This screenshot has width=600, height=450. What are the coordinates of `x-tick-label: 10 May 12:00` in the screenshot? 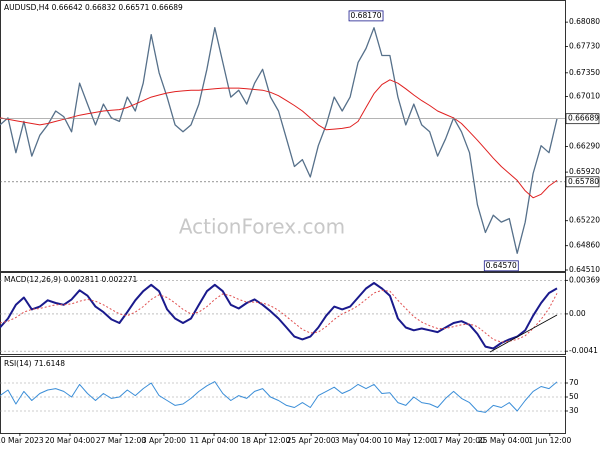 It's located at (409, 440).